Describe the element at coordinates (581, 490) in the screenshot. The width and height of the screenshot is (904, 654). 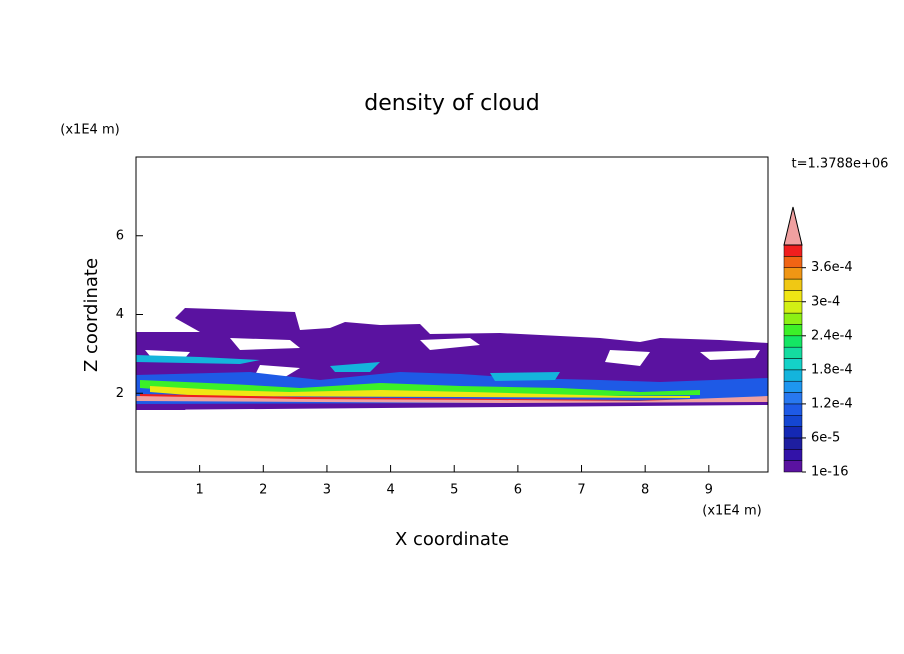
I see `x-tick-label: 7` at that location.